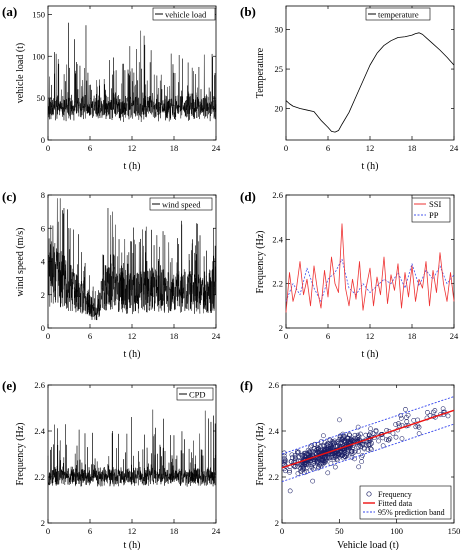 Image resolution: width=464 pixels, height=550 pixels. I want to click on x-axis-label-d: t (h), so click(370, 354).